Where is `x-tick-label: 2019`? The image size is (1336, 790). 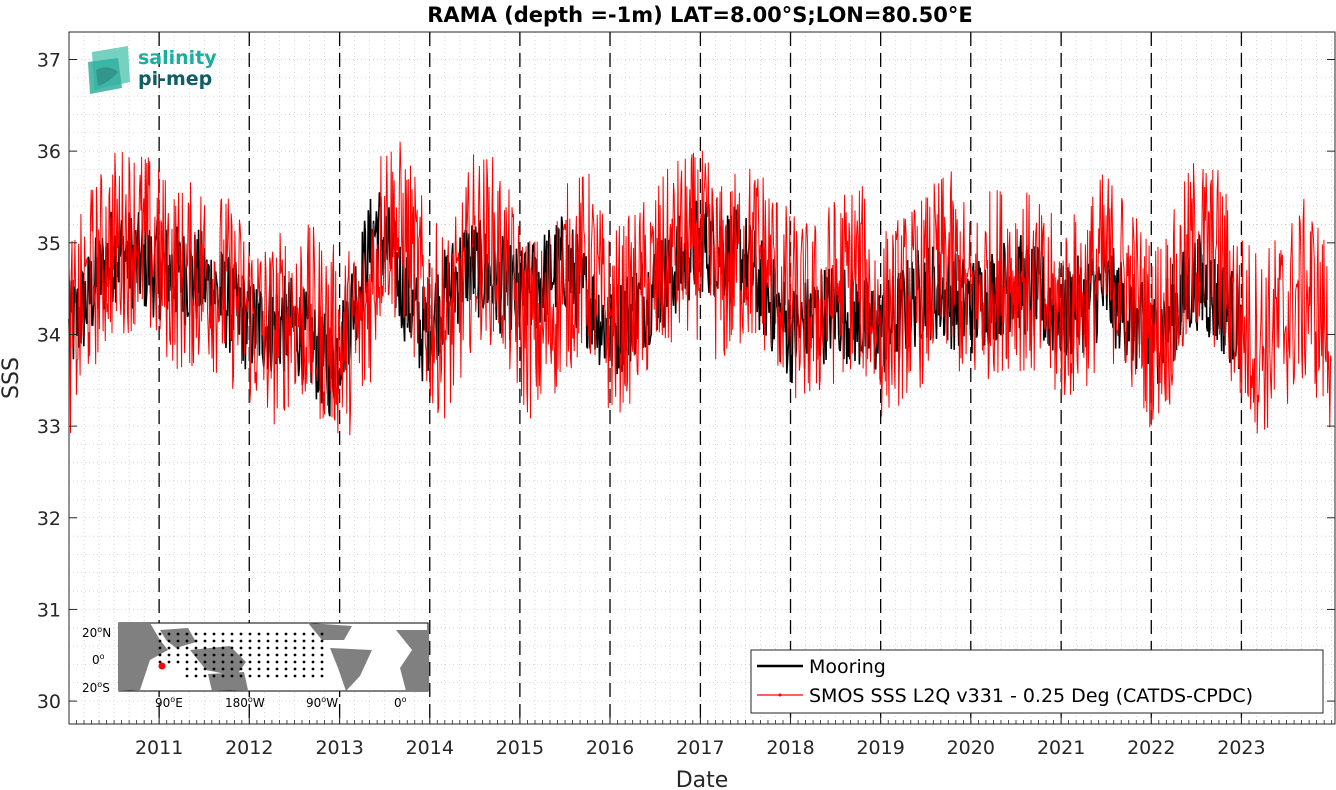
x-tick-label: 2019 is located at coordinates (880, 748).